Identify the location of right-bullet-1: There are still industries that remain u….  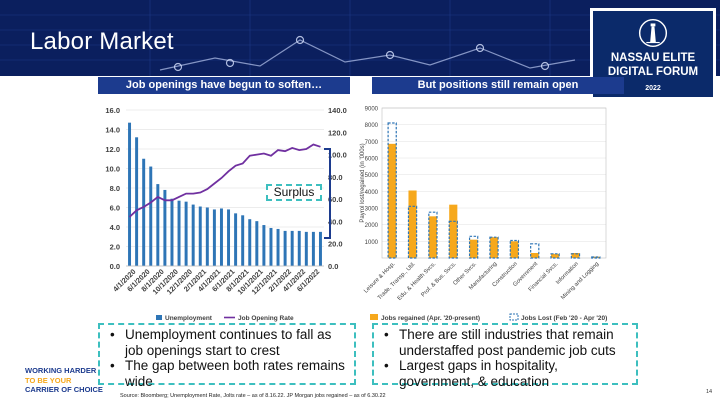
(505, 342).